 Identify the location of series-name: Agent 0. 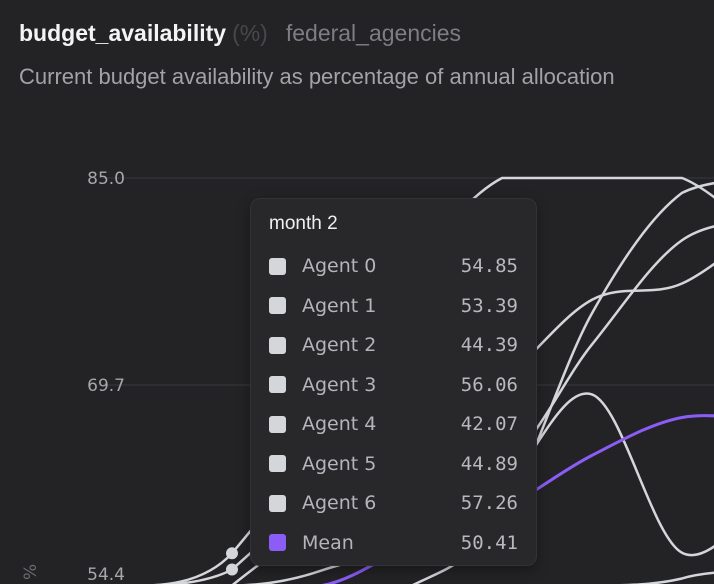
(339, 266).